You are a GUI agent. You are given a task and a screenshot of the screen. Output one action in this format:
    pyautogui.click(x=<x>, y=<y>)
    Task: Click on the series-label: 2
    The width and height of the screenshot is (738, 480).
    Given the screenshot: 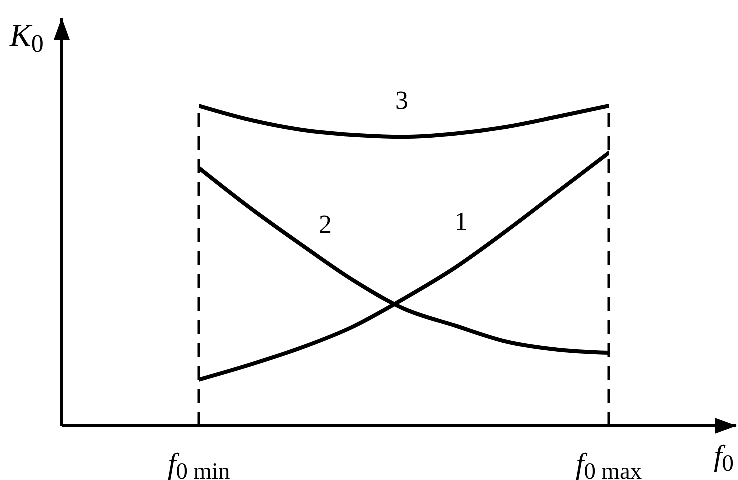 What is the action you would take?
    pyautogui.click(x=325, y=224)
    